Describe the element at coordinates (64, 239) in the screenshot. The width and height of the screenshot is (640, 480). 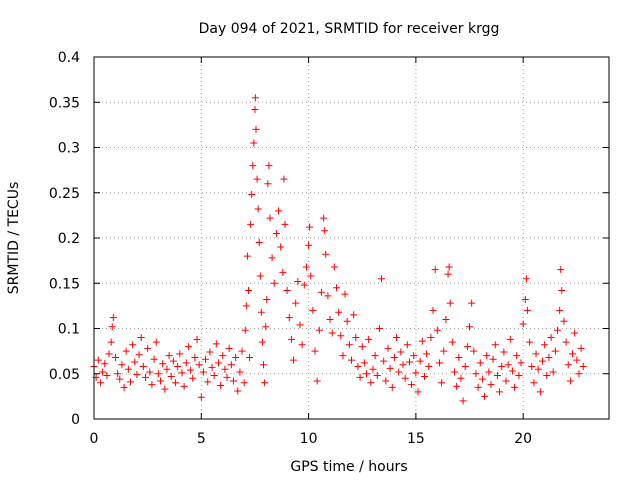
I see `y-tick-labels: 0 0.05 0.1 0.15 0.2 0.25 0.3 0.35 0.4` at that location.